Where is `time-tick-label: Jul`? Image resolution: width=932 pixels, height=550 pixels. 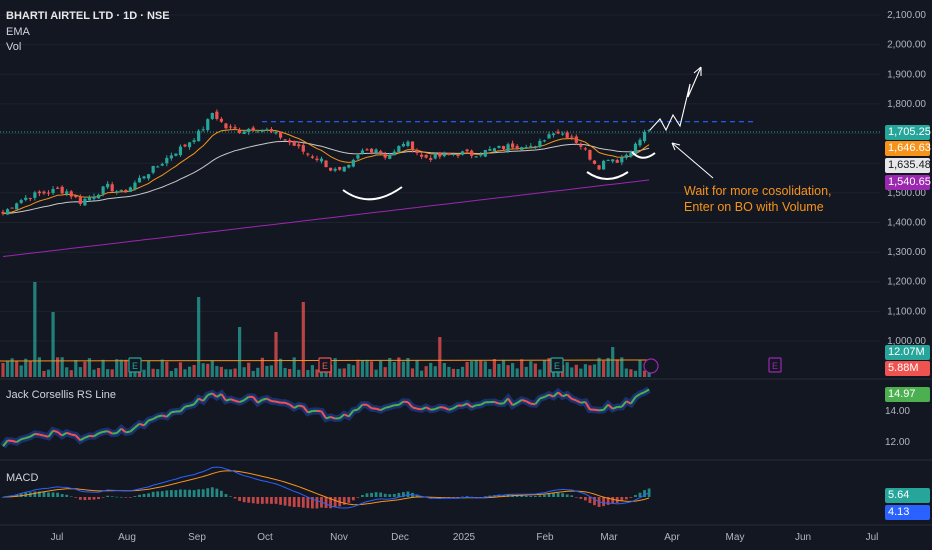
time-tick-label: Jul is located at coordinates (872, 537).